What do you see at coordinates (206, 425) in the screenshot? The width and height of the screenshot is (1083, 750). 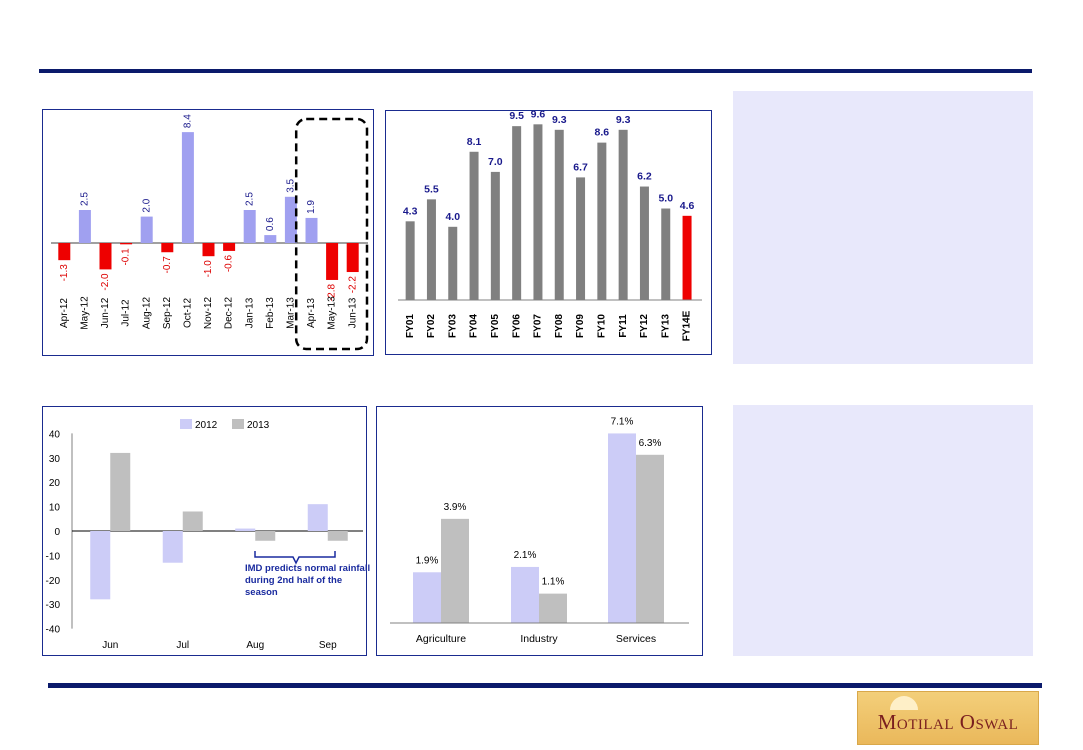 I see `legend-label: 2012` at bounding box center [206, 425].